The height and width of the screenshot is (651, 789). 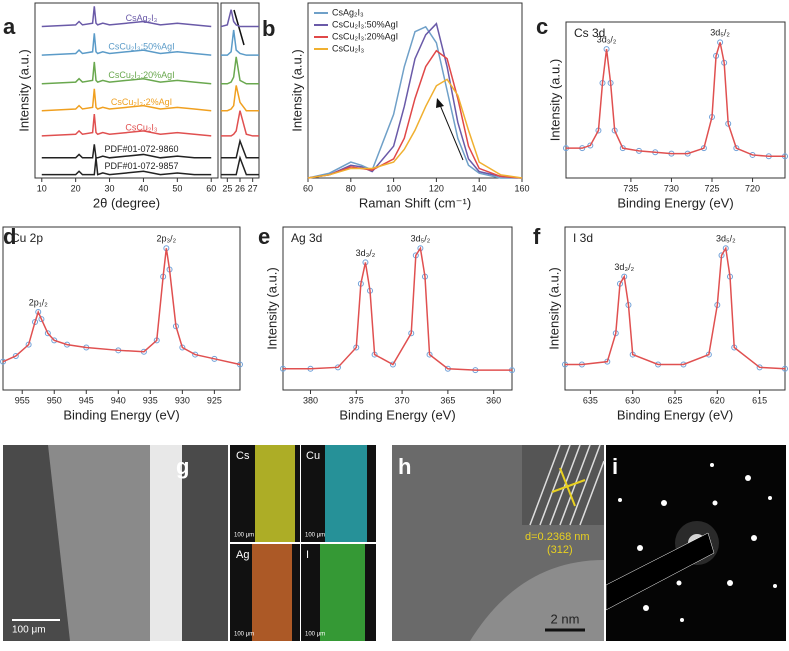 What do you see at coordinates (275, 493) in the screenshot?
I see `map-cs` at bounding box center [275, 493].